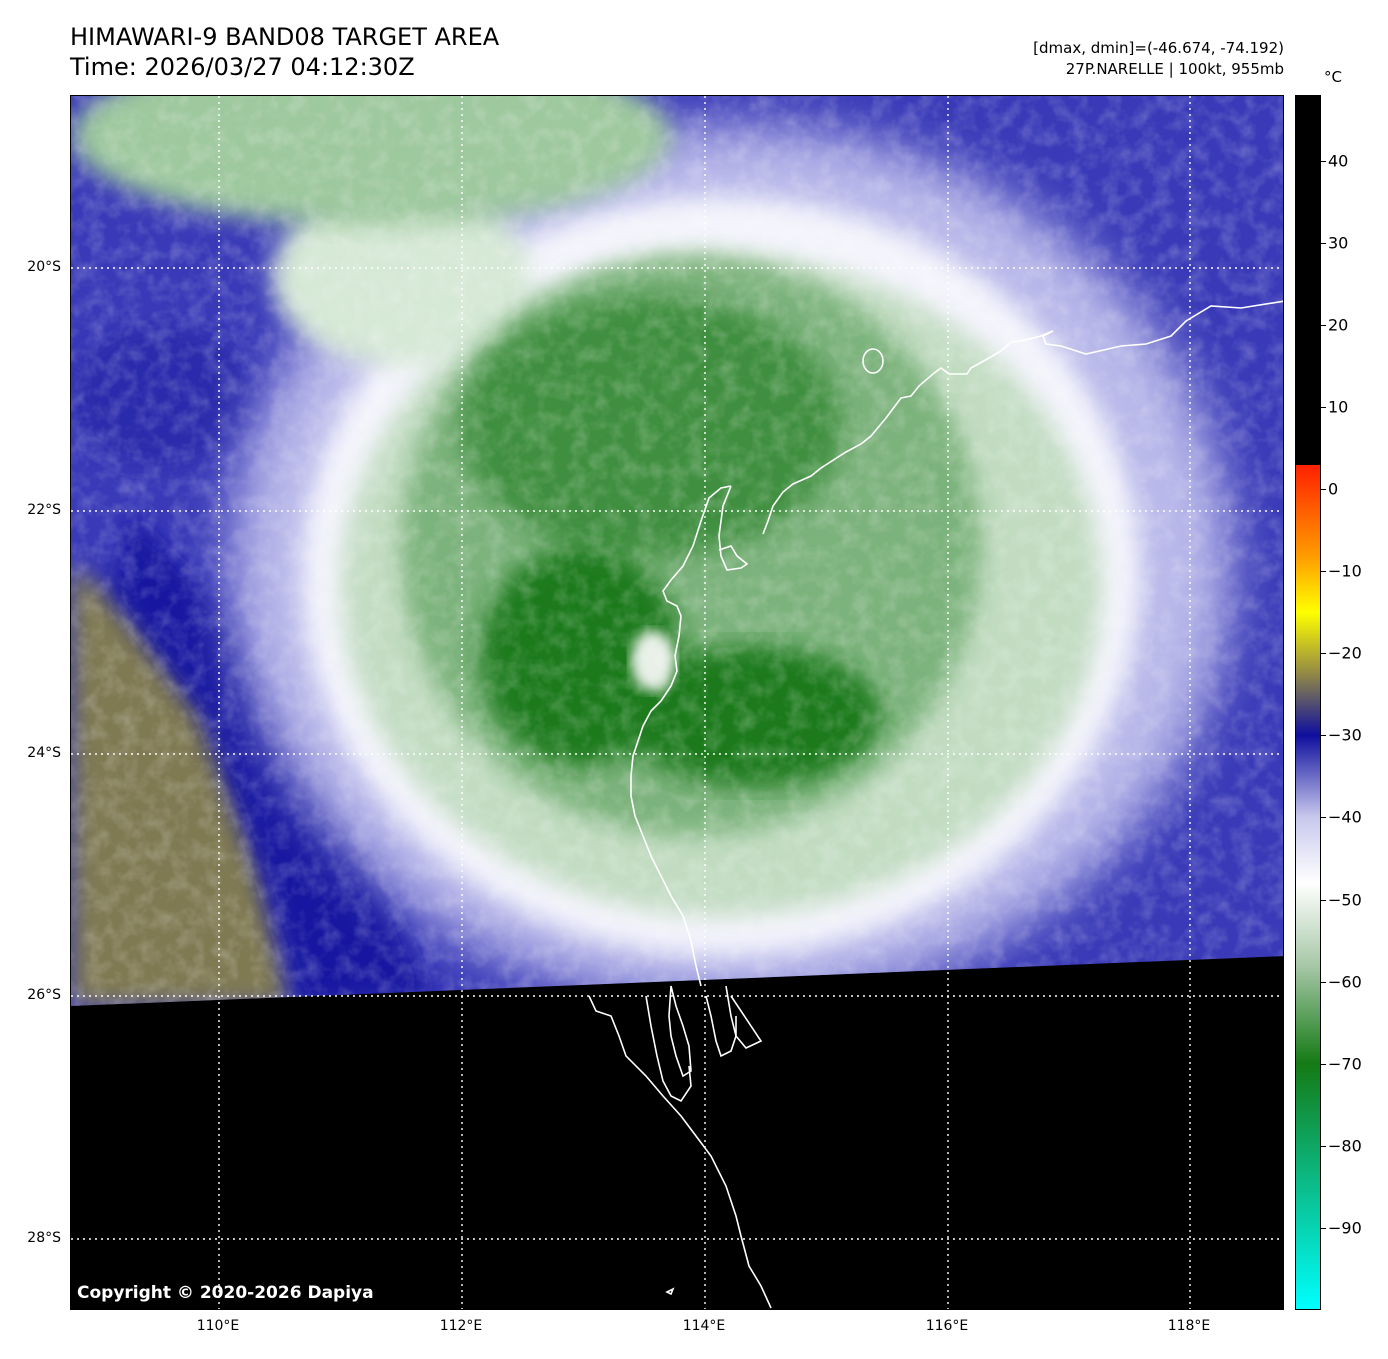 The width and height of the screenshot is (1388, 1359). Describe the element at coordinates (1158, 48) in the screenshot. I see `temperature-range: [dmax, dmin]=(-46.674, -74.192)` at that location.